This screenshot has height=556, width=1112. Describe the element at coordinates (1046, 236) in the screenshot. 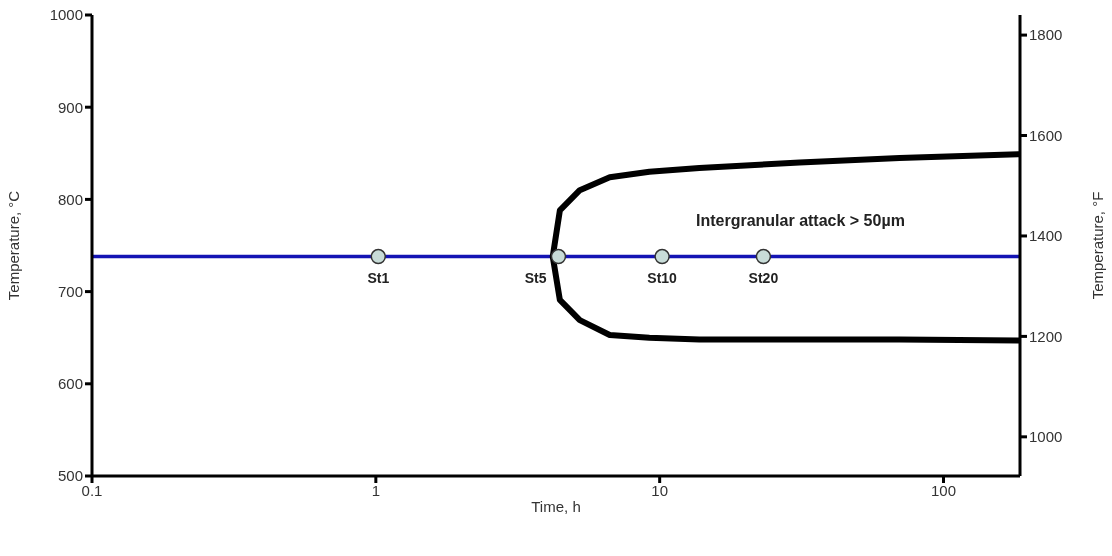

I see `y2-tick-label: 1400` at that location.